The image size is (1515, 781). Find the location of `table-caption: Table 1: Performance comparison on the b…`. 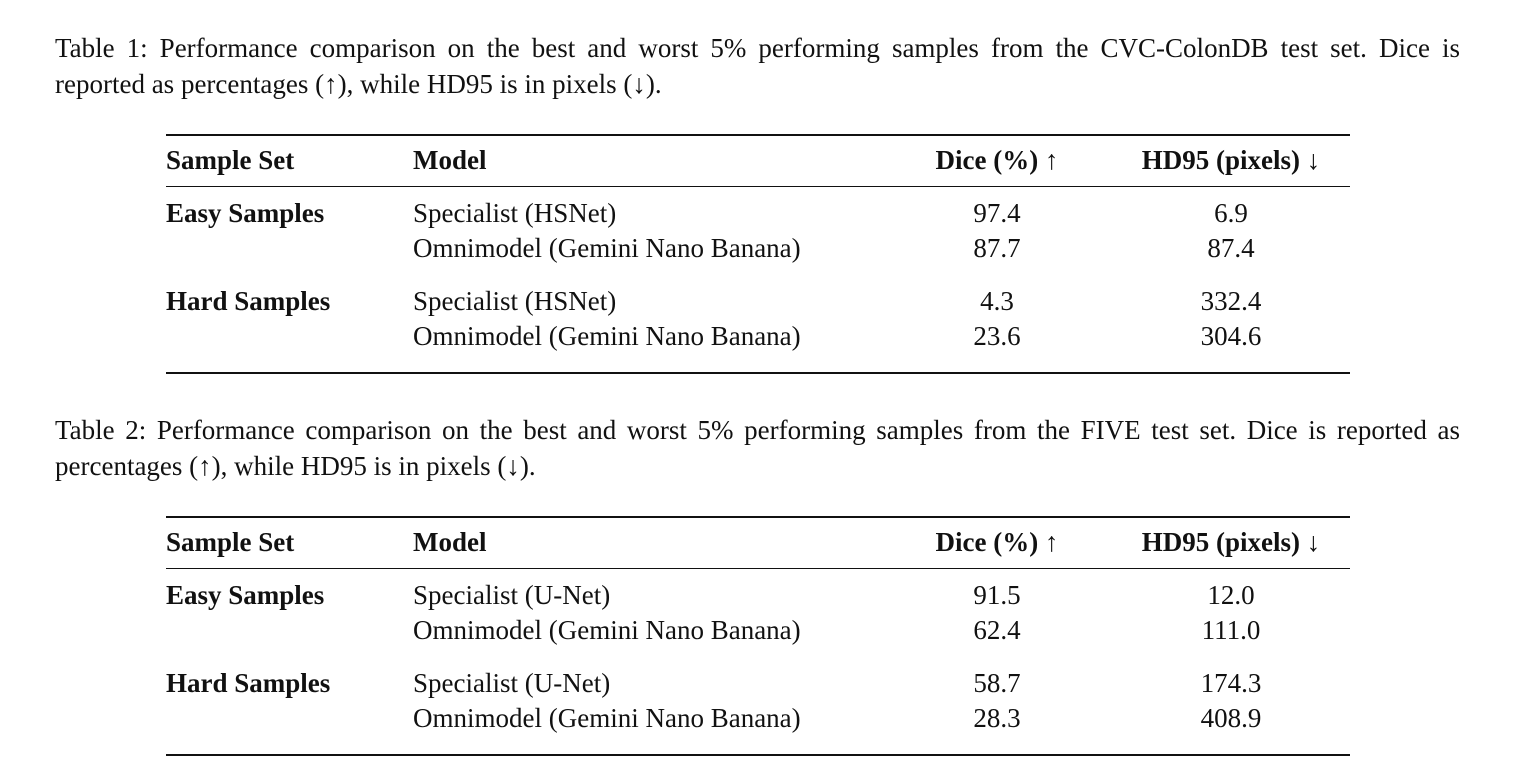

table-caption: Table 1: Performance comparison on the b… is located at coordinates (757, 66).